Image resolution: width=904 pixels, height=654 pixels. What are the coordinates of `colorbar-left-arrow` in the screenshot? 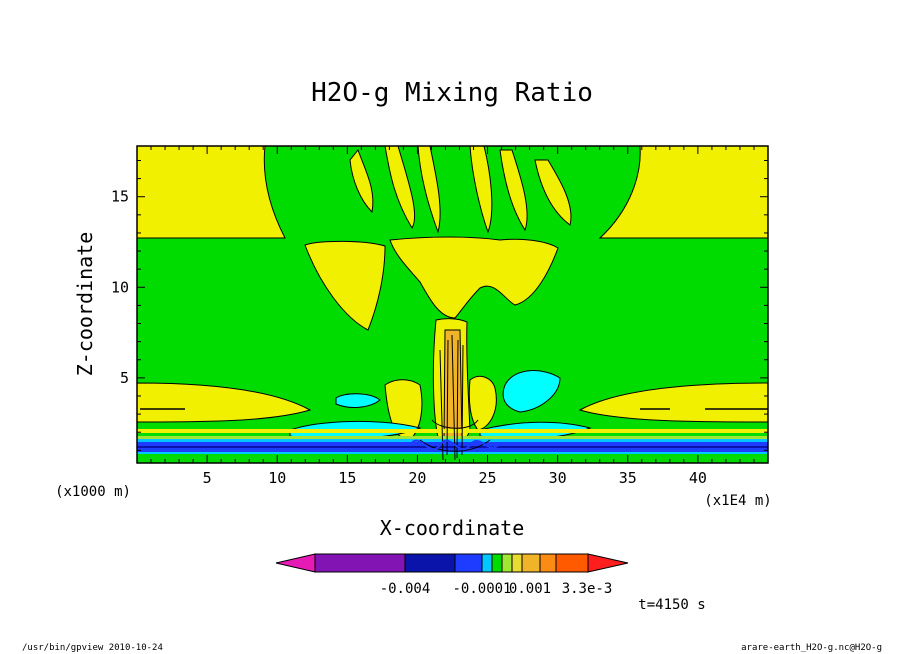 It's located at (295, 563).